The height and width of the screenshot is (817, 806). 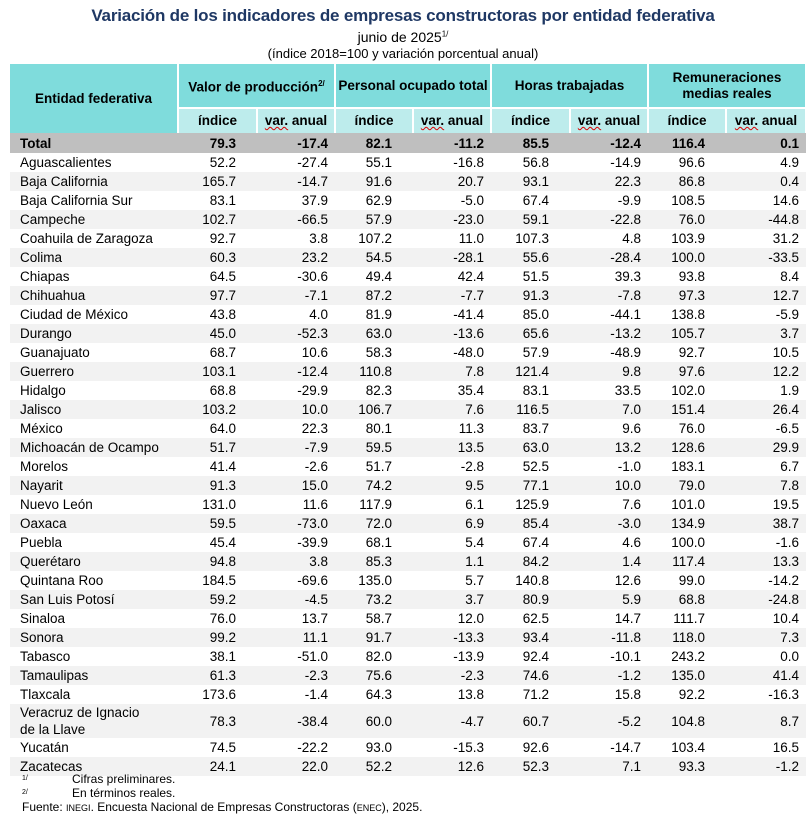 I want to click on annual-variation-value: 13.8, so click(x=471, y=694).